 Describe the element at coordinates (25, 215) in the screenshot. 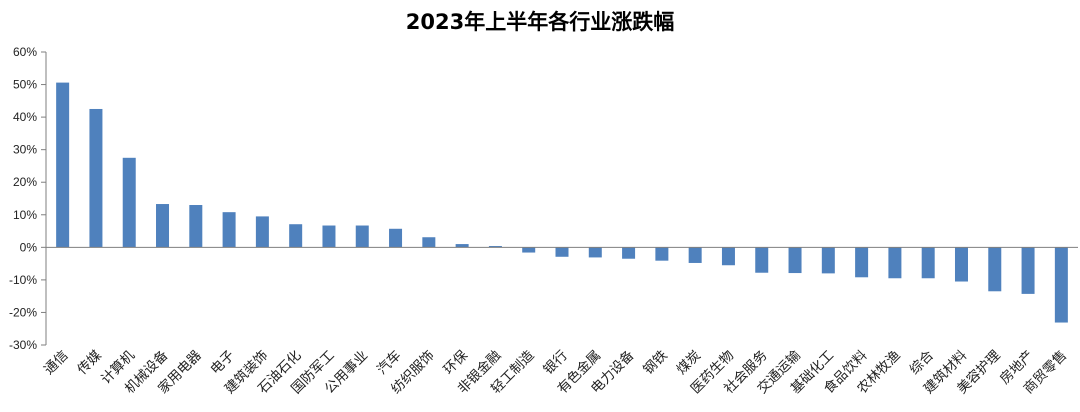

I see `y-tick-label: 10%` at that location.